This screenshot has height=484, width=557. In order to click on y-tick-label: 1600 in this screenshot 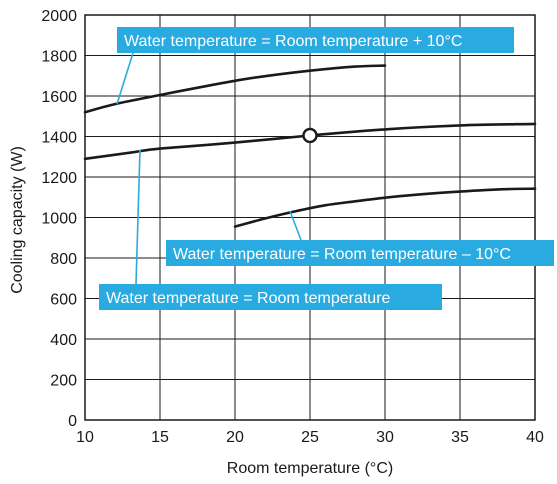, I will do `click(59, 97)`.